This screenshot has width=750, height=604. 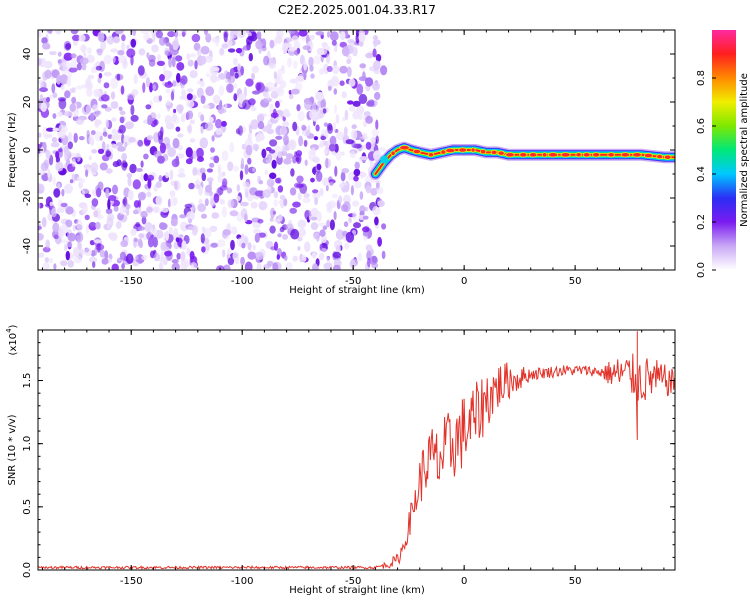 I want to click on y-tick-label: 20, so click(x=27, y=102).